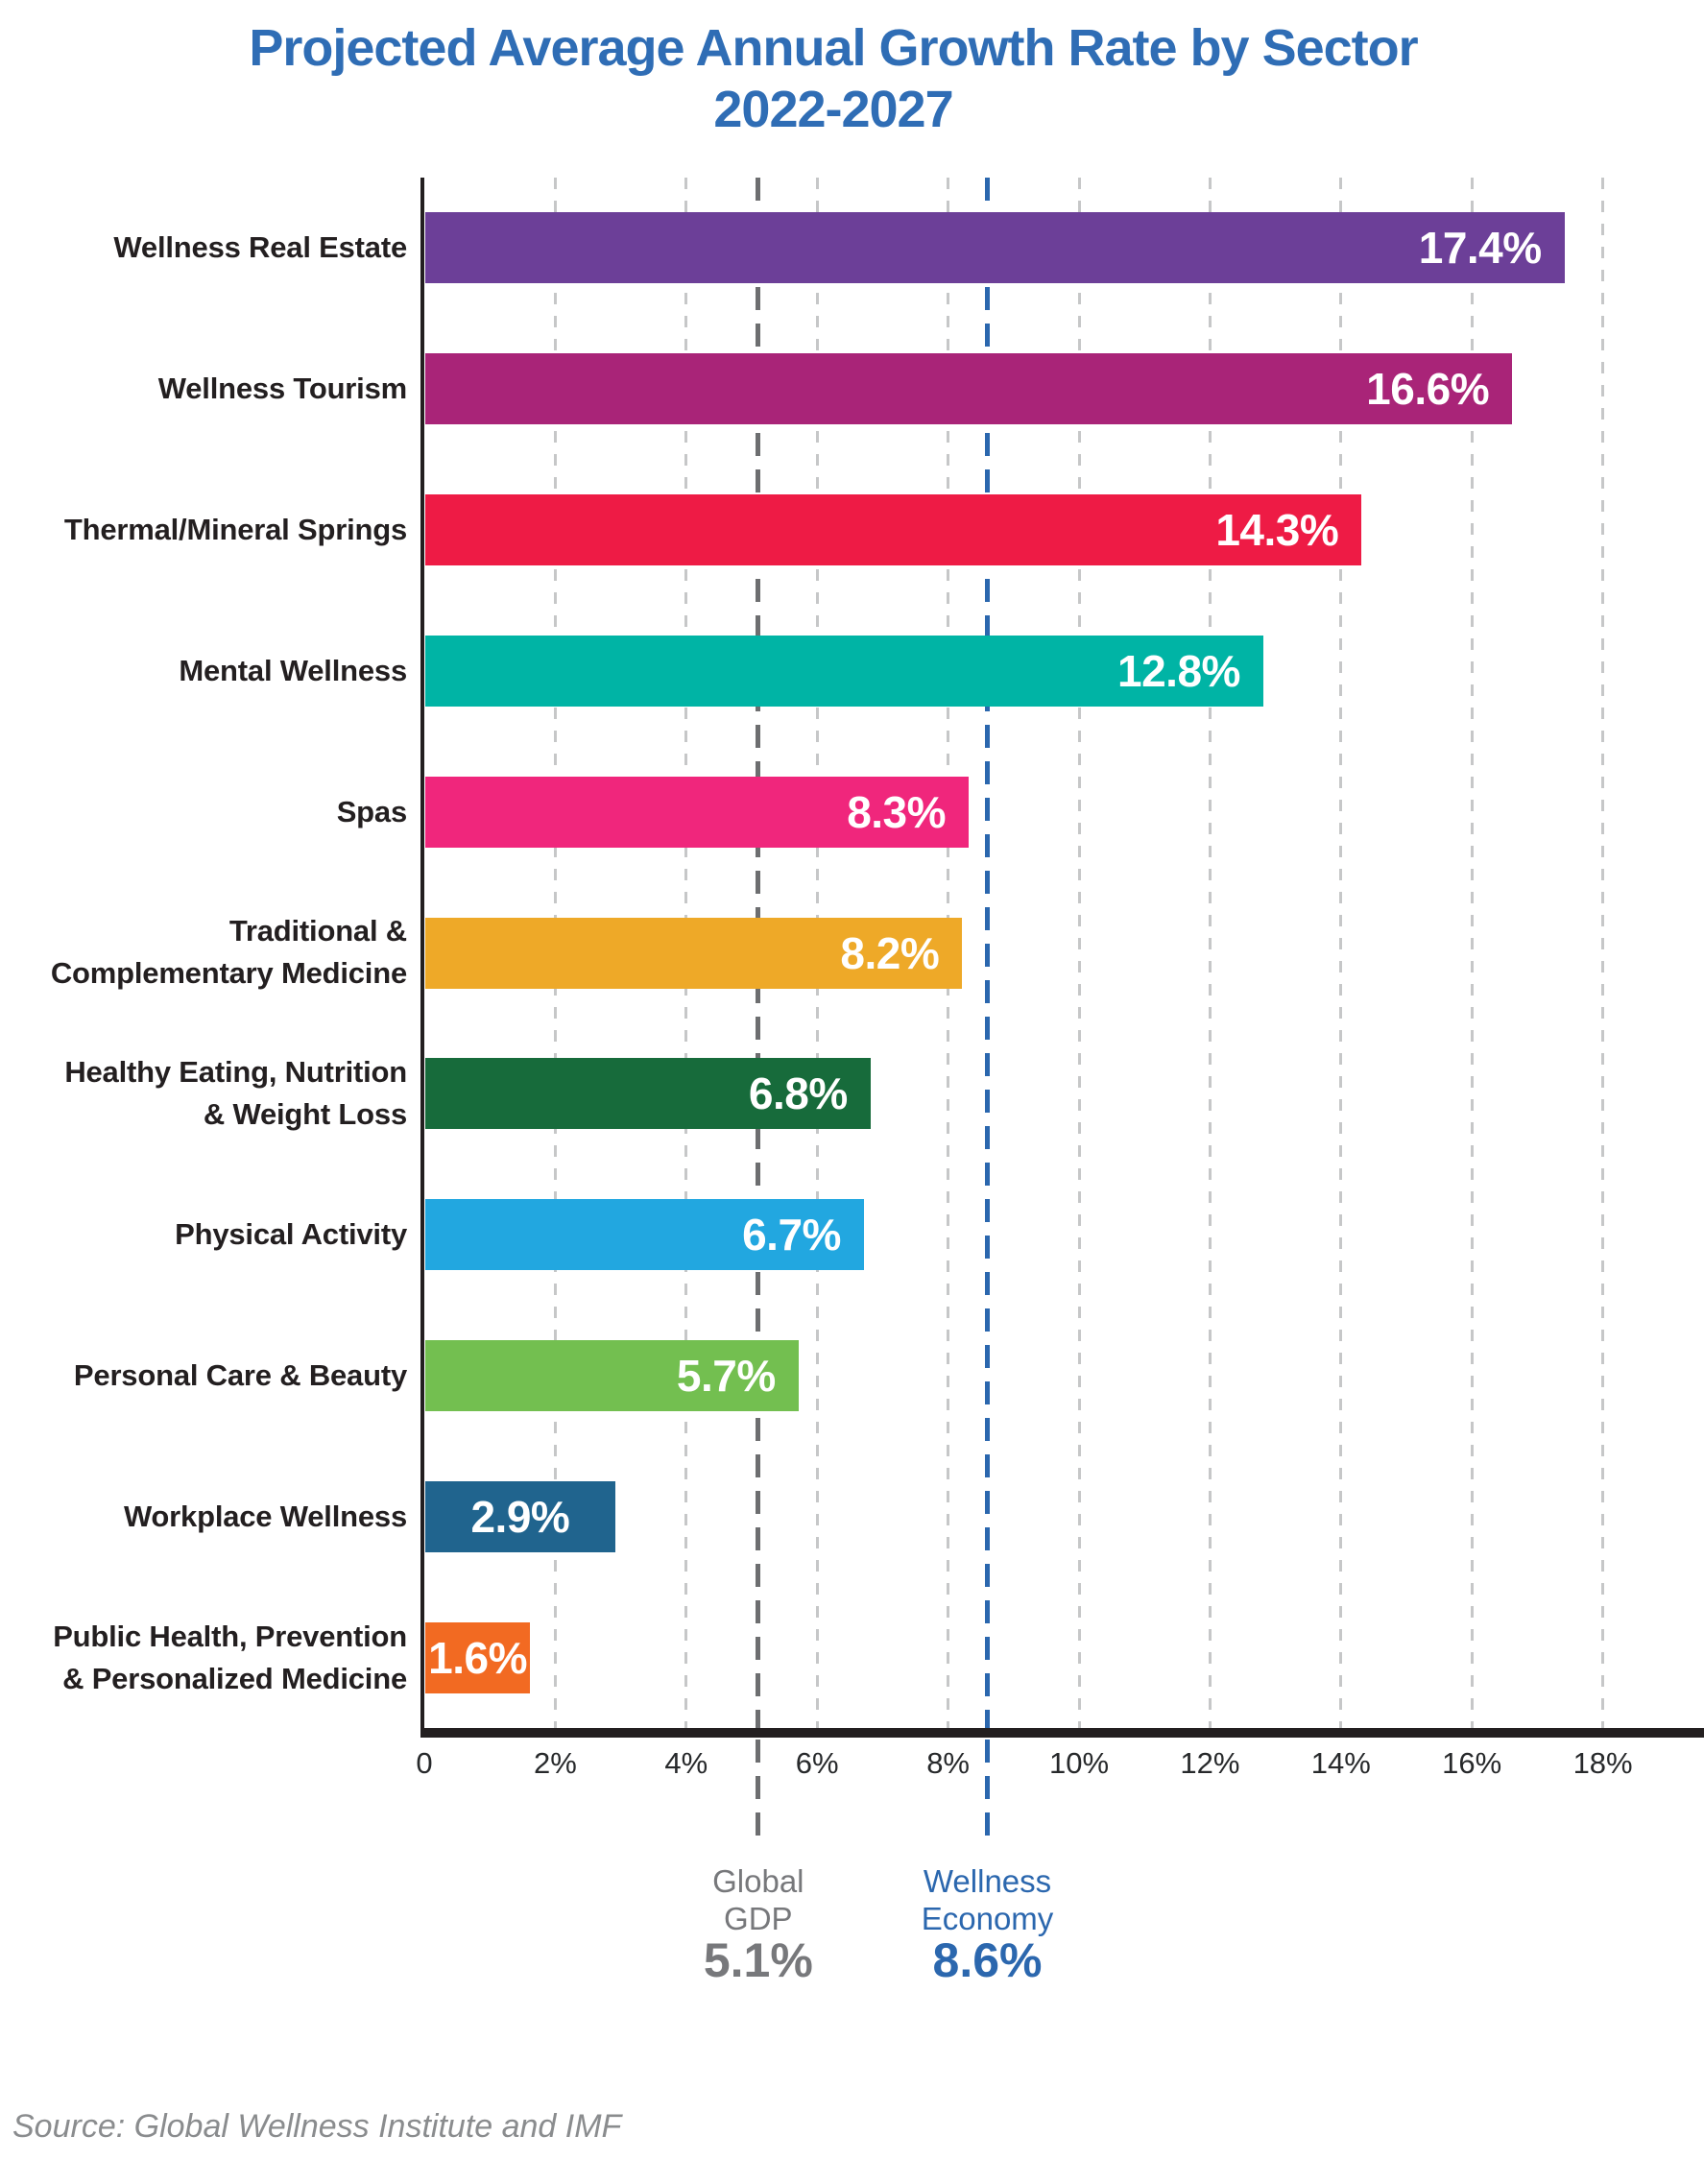 The height and width of the screenshot is (2184, 1704). What do you see at coordinates (1062, 1733) in the screenshot?
I see `x-axis` at bounding box center [1062, 1733].